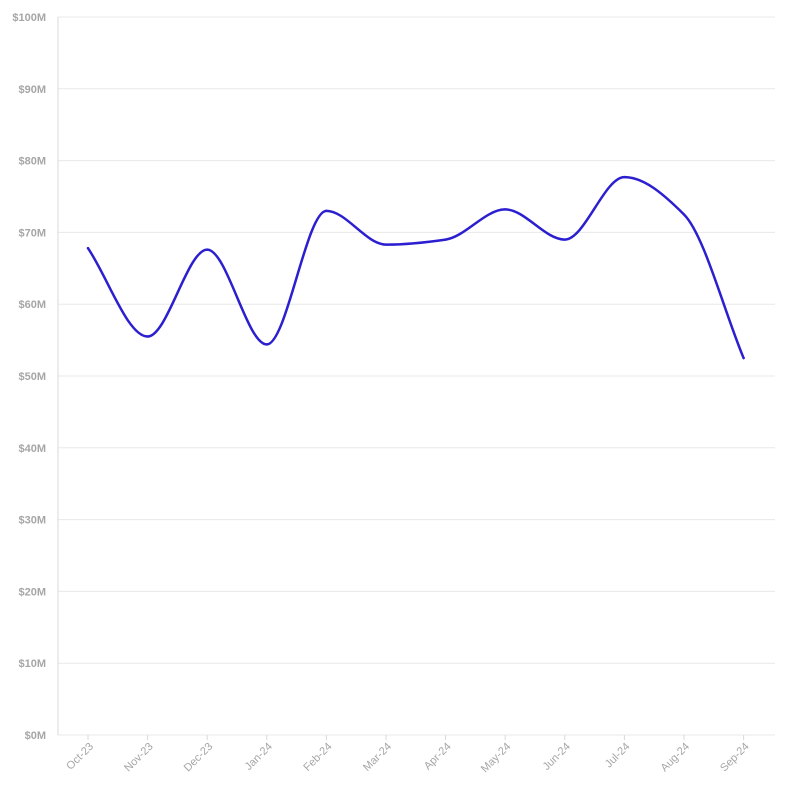 Image resolution: width=794 pixels, height=793 pixels. Describe the element at coordinates (199, 758) in the screenshot. I see `x-tick-label: Dec-23` at that location.